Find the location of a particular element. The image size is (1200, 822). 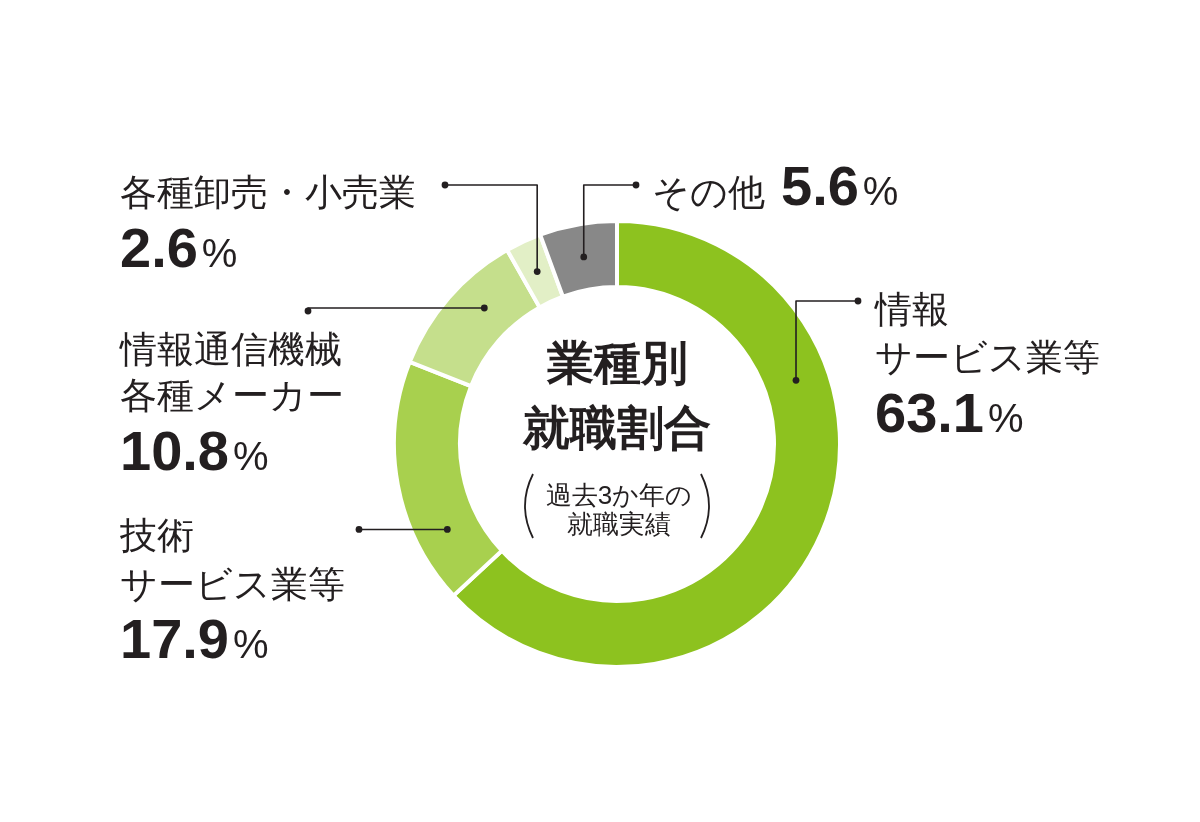

text: 業種別就職割合 is located at coordinates (616, 395).